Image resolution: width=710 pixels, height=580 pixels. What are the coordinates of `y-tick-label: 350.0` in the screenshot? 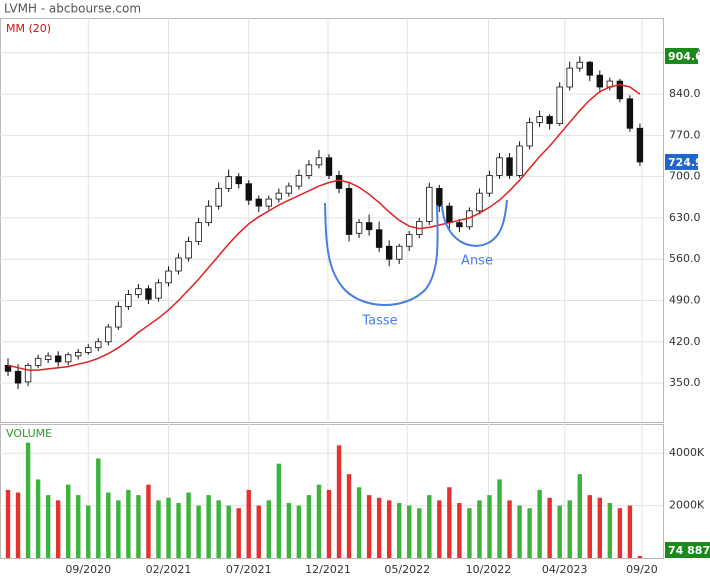 It's located at (685, 382).